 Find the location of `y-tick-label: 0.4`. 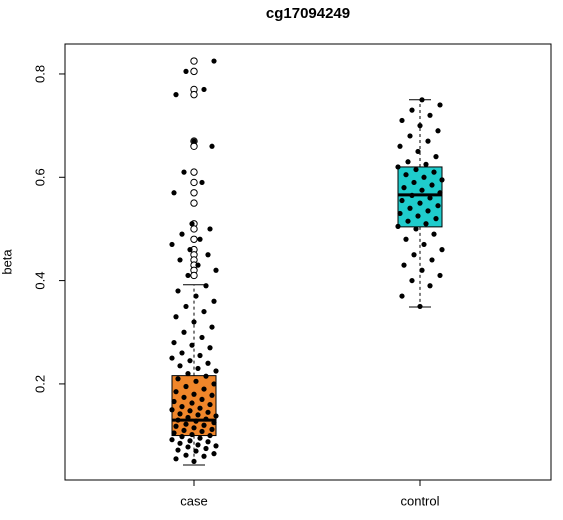

y-tick-label: 0.4 is located at coordinates (39, 281).